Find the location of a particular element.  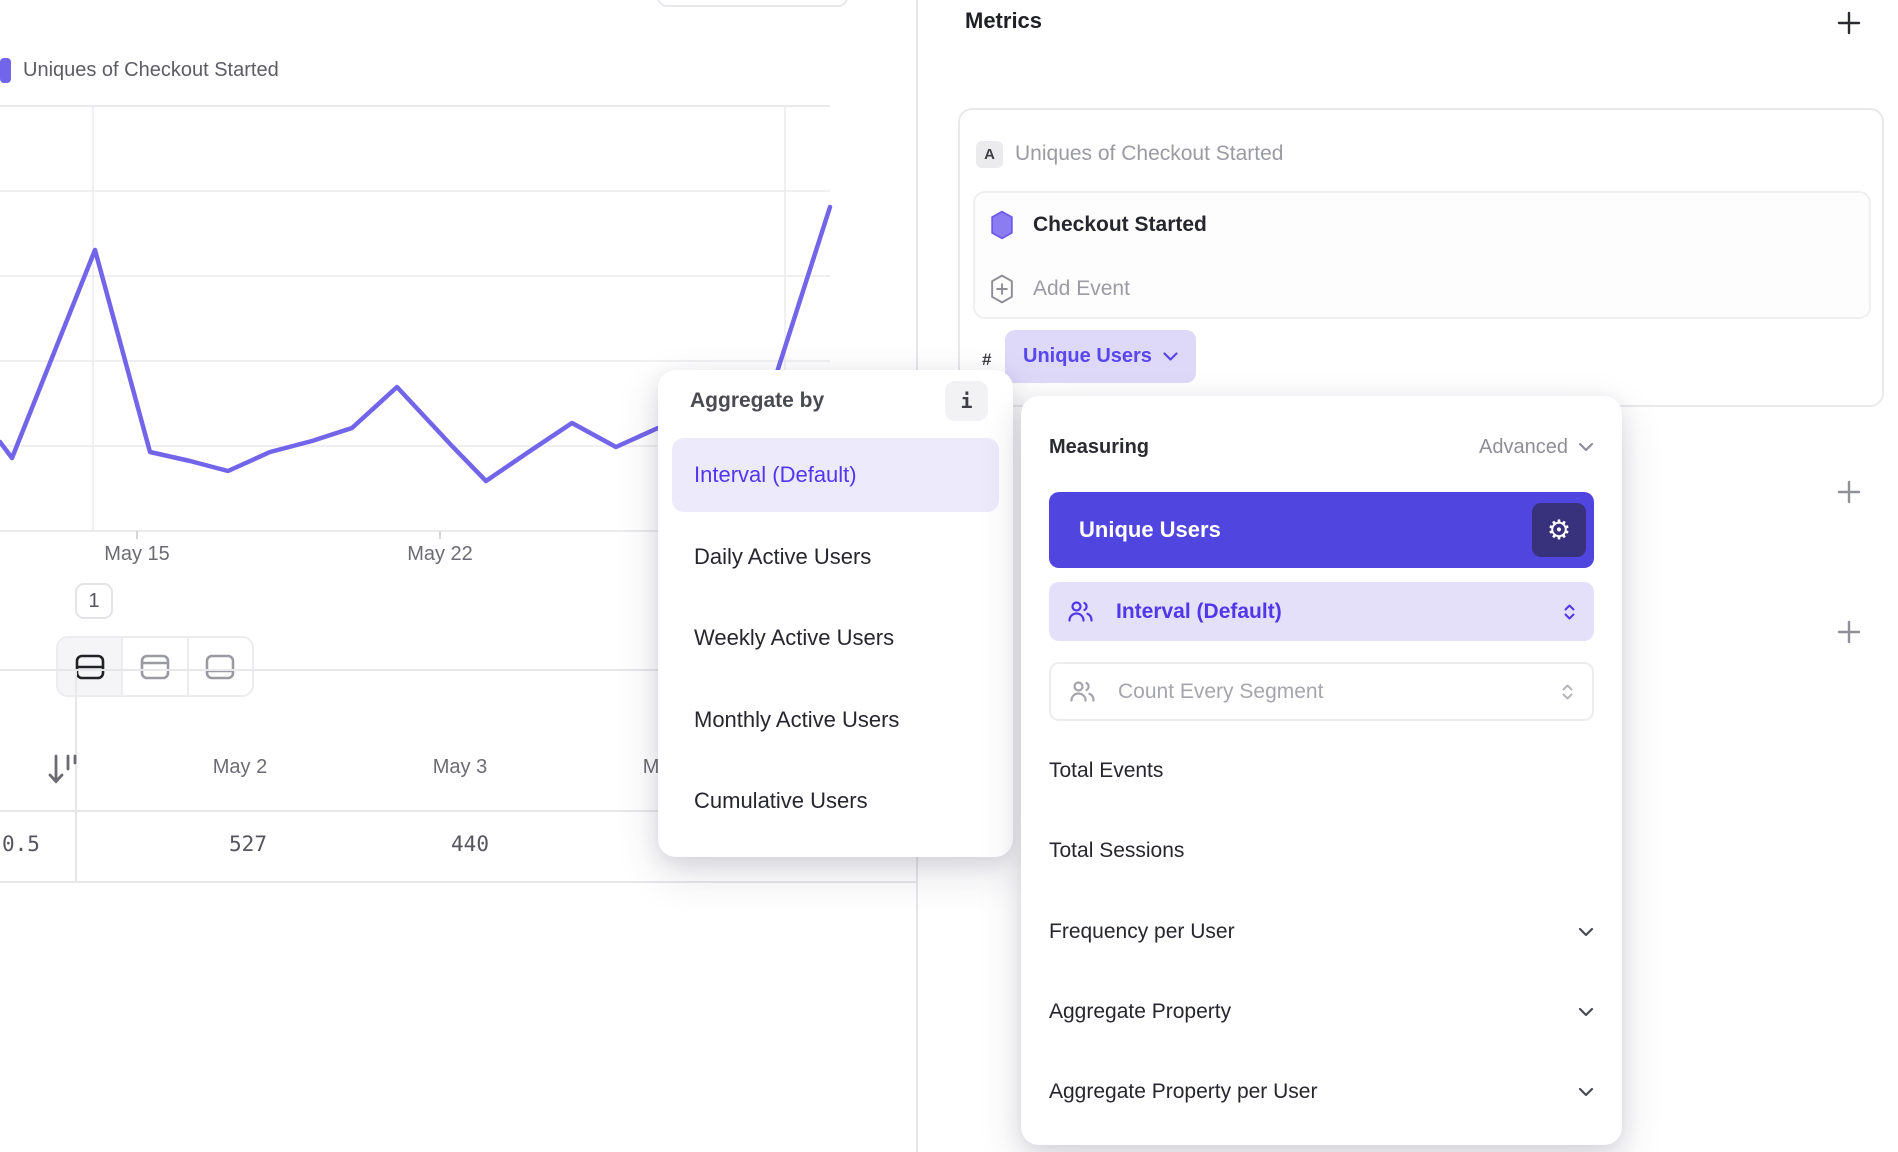

gear-icon: ⚙ is located at coordinates (1559, 530).